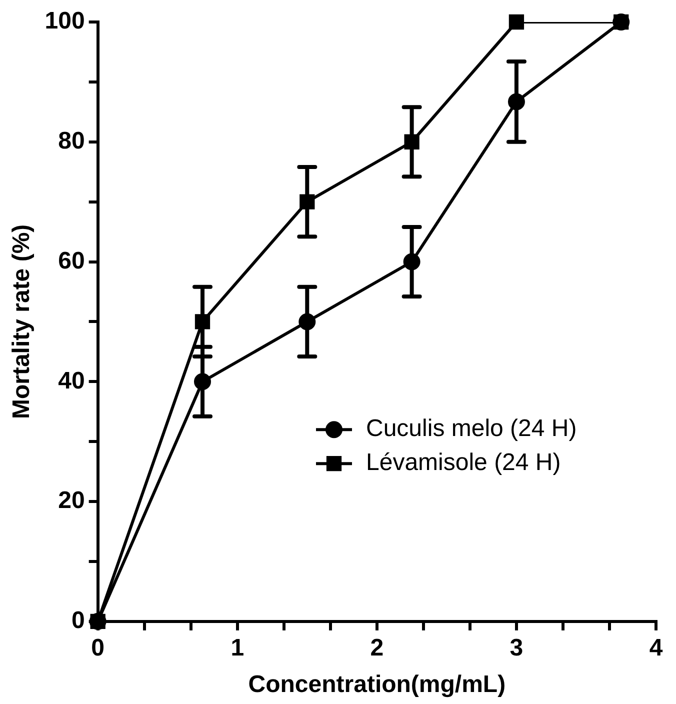 This screenshot has width=676, height=704. Describe the element at coordinates (78, 620) in the screenshot. I see `y-tick-label: 0` at that location.